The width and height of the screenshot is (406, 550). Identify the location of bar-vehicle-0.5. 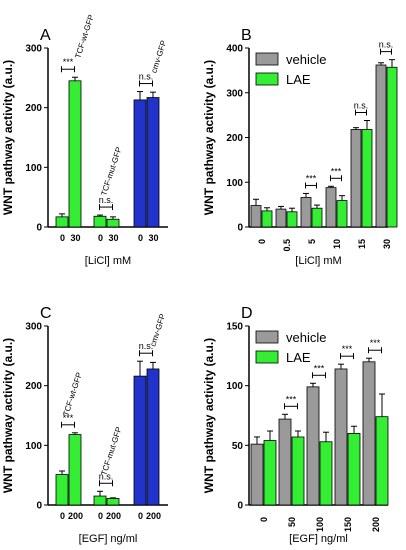
(281, 218).